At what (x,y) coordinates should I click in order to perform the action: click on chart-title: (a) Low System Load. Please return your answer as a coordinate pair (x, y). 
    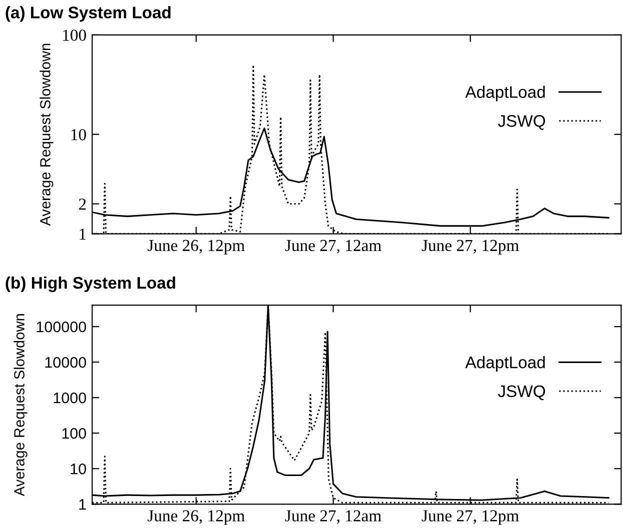
    Looking at the image, I should click on (88, 14).